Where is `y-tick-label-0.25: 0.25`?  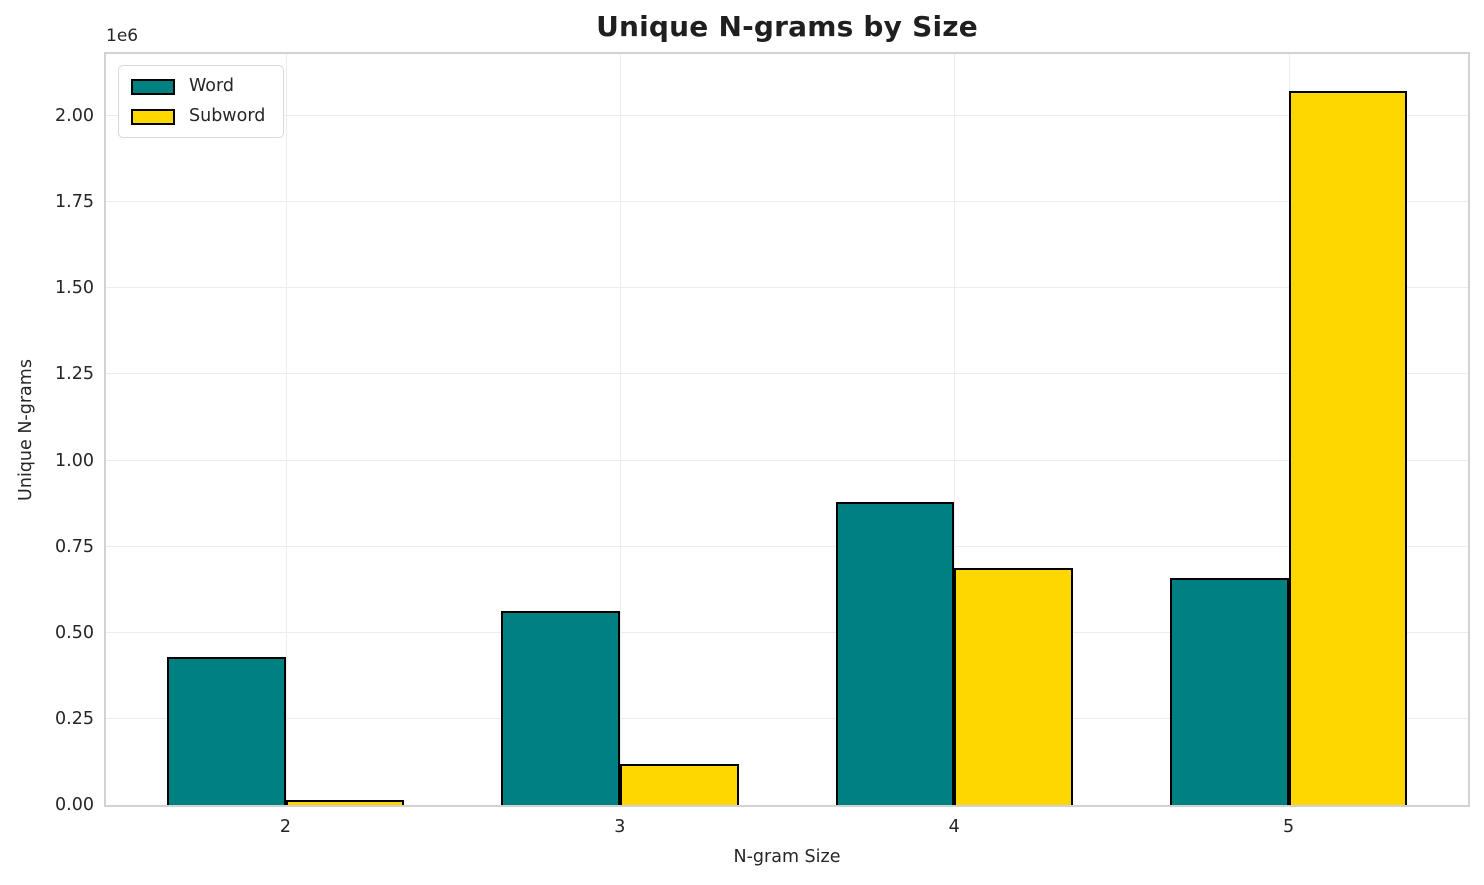 y-tick-label-0.25: 0.25 is located at coordinates (74, 718).